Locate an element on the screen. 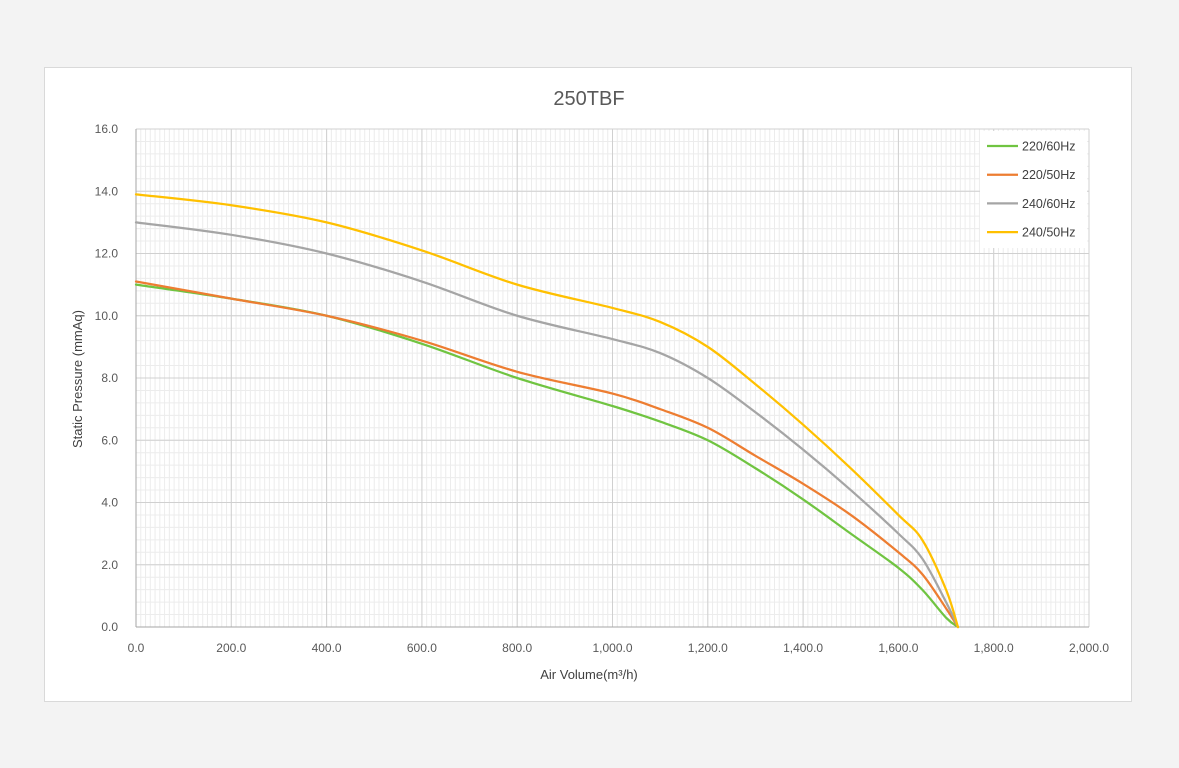 The image size is (1179, 768). x-tick-label: 1,600.0 is located at coordinates (898, 648).